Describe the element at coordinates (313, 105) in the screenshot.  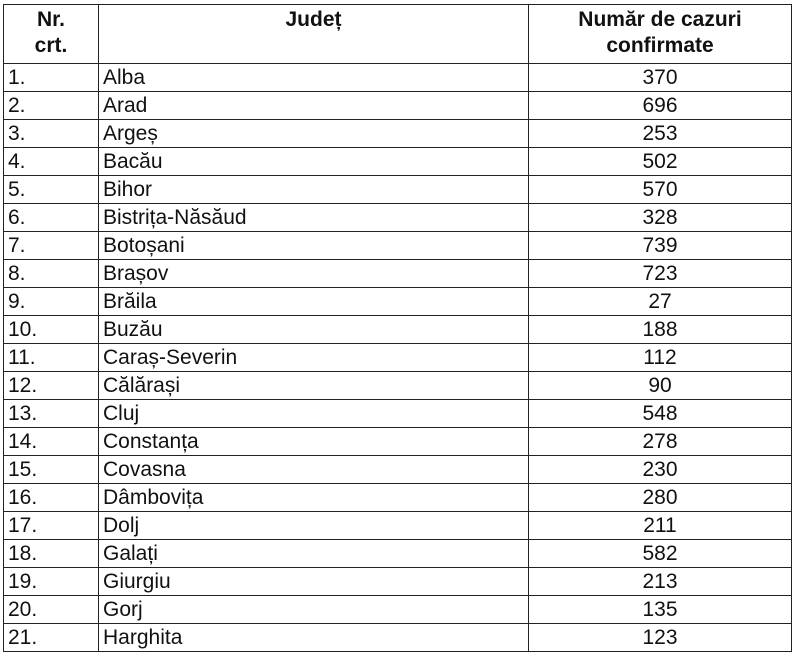
I see `cell-judet: Arad` at that location.